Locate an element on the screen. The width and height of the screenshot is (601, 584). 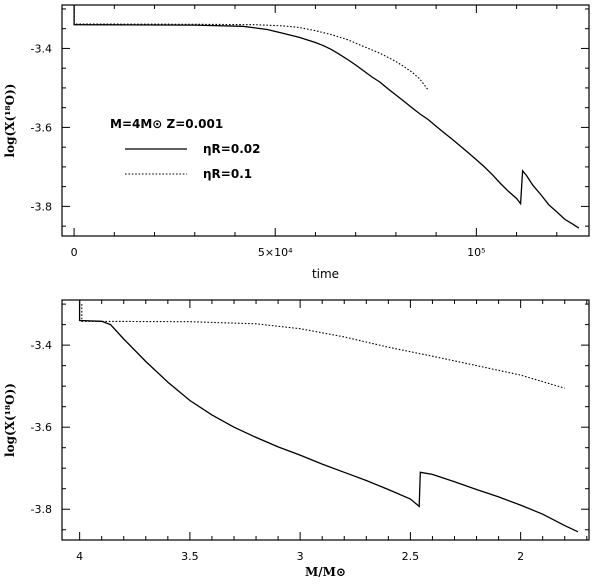
x-tick-label: 3 is located at coordinates (300, 556).